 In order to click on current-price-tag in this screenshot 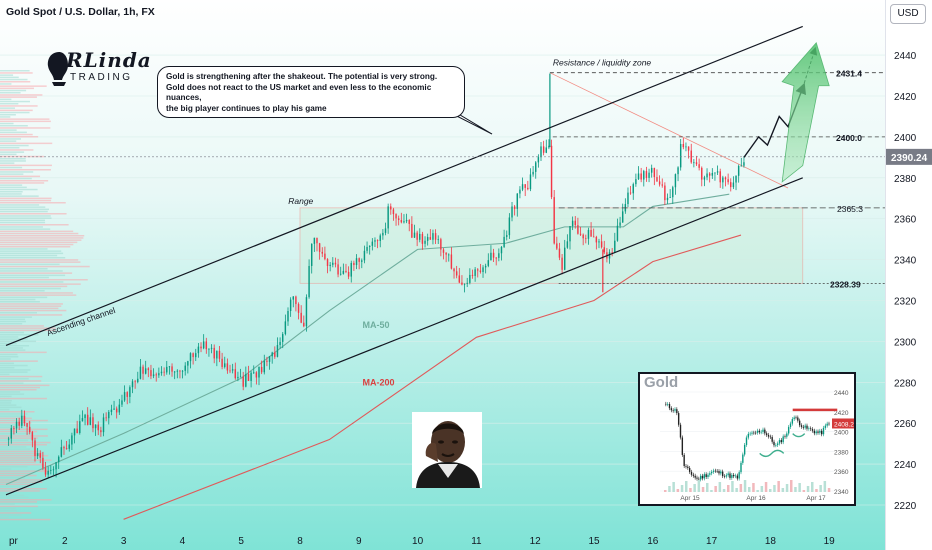, I will do `click(909, 156)`.